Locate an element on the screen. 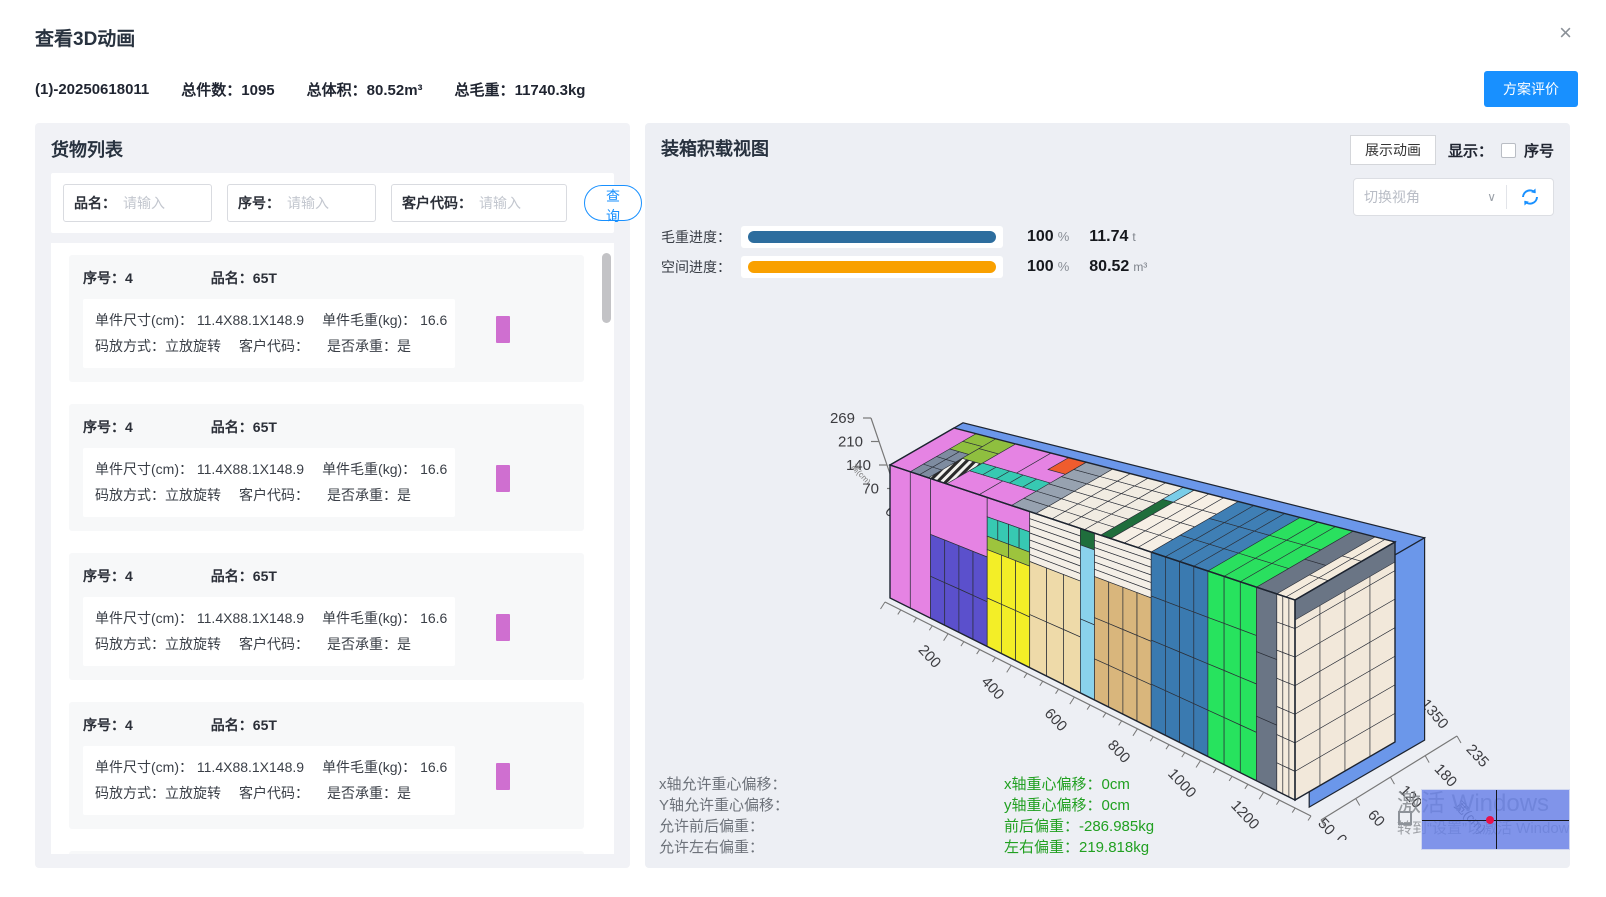 The height and width of the screenshot is (897, 1606). weight-progress-bar is located at coordinates (872, 237).